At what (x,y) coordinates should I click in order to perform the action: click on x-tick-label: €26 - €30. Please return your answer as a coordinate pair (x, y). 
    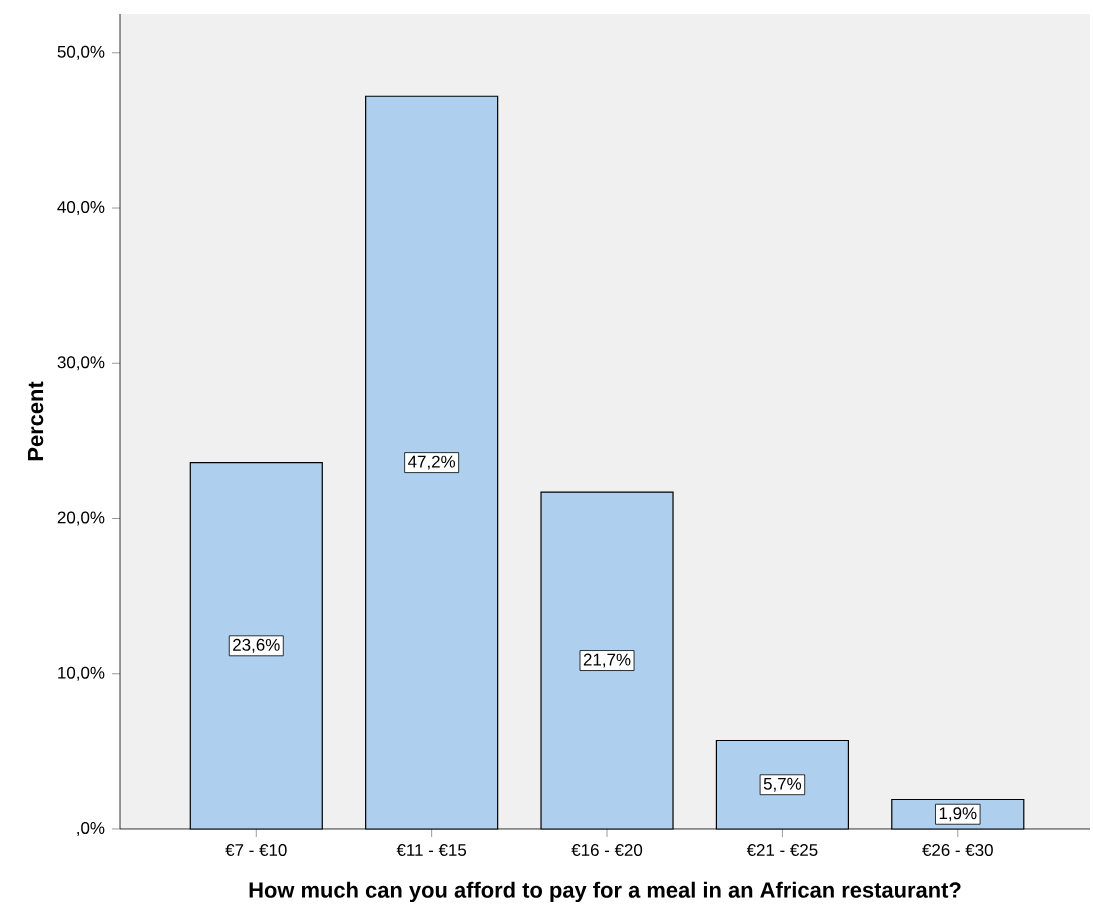
    Looking at the image, I should click on (957, 850).